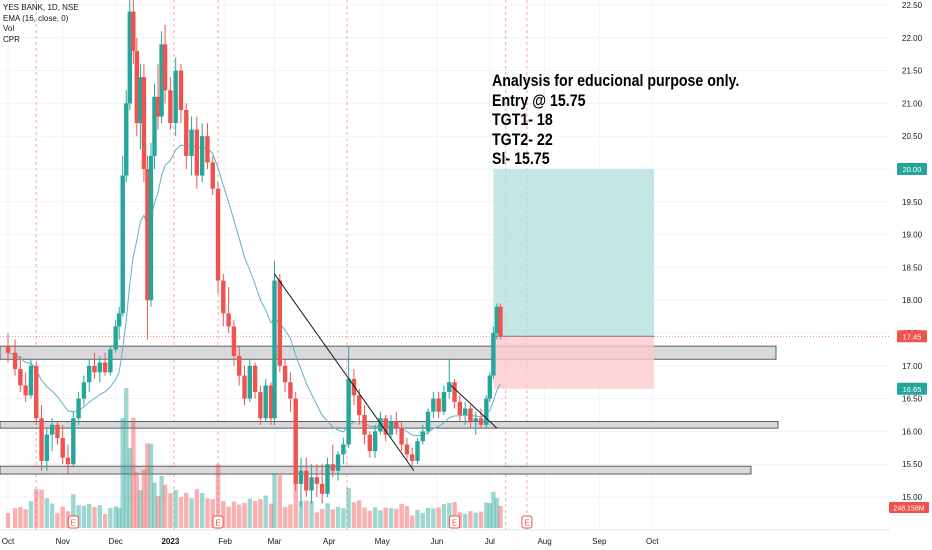  What do you see at coordinates (912, 169) in the screenshot?
I see `target-price-tag-text: 20.00` at bounding box center [912, 169].